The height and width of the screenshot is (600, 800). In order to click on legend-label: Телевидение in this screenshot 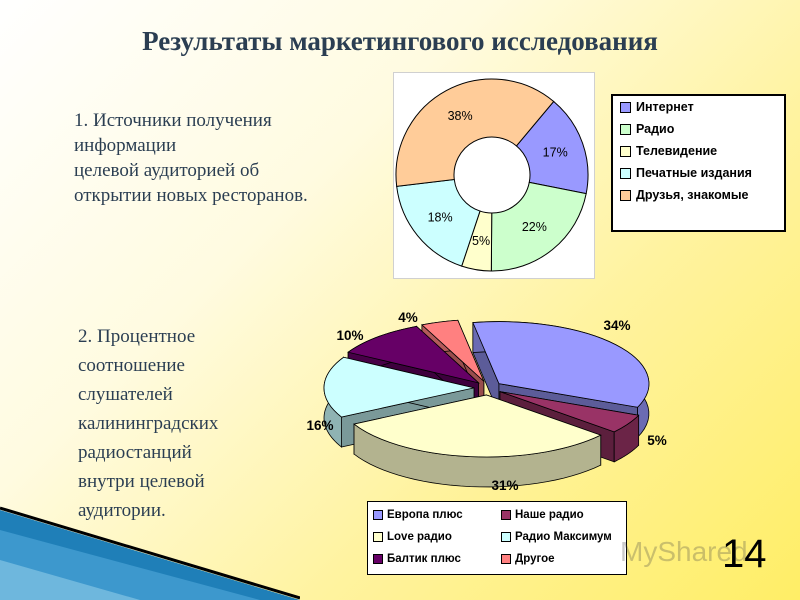, I will do `click(677, 151)`.